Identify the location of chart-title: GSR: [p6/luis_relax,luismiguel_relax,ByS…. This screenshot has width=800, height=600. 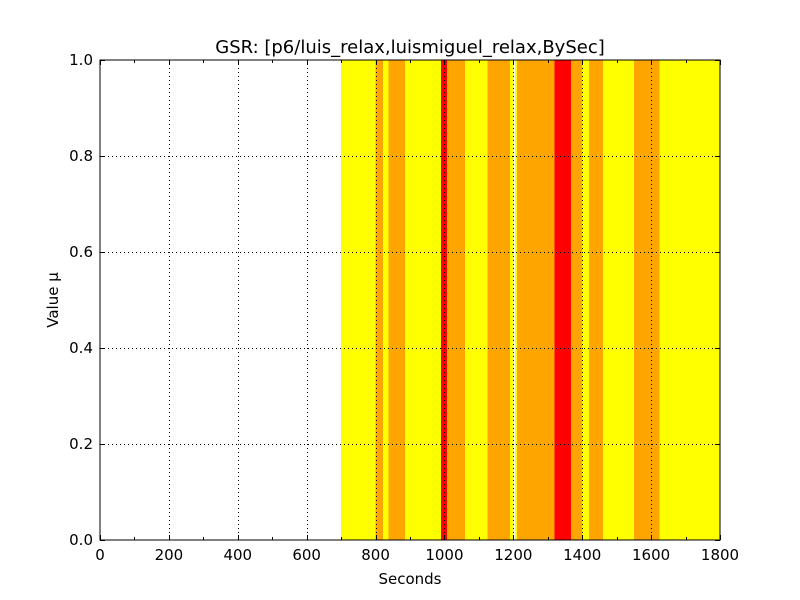
(410, 47).